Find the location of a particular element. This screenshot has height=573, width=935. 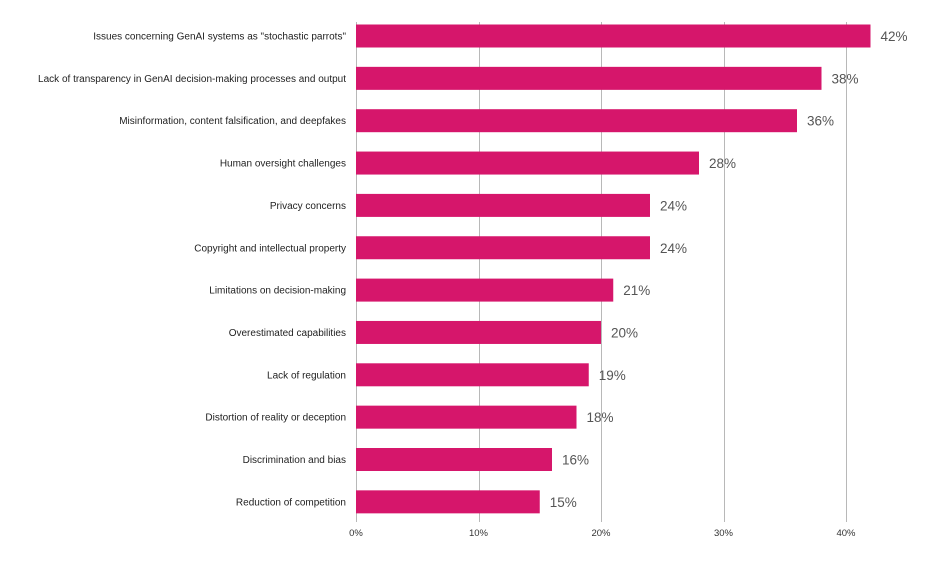

category-label: Privacy concerns is located at coordinates (308, 206).